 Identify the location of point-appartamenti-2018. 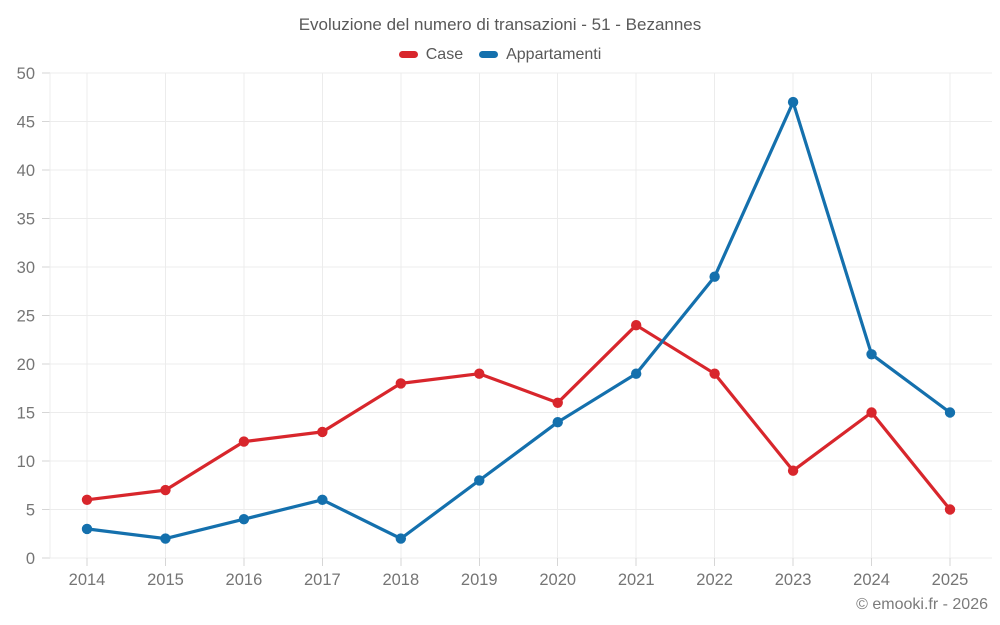
(401, 538).